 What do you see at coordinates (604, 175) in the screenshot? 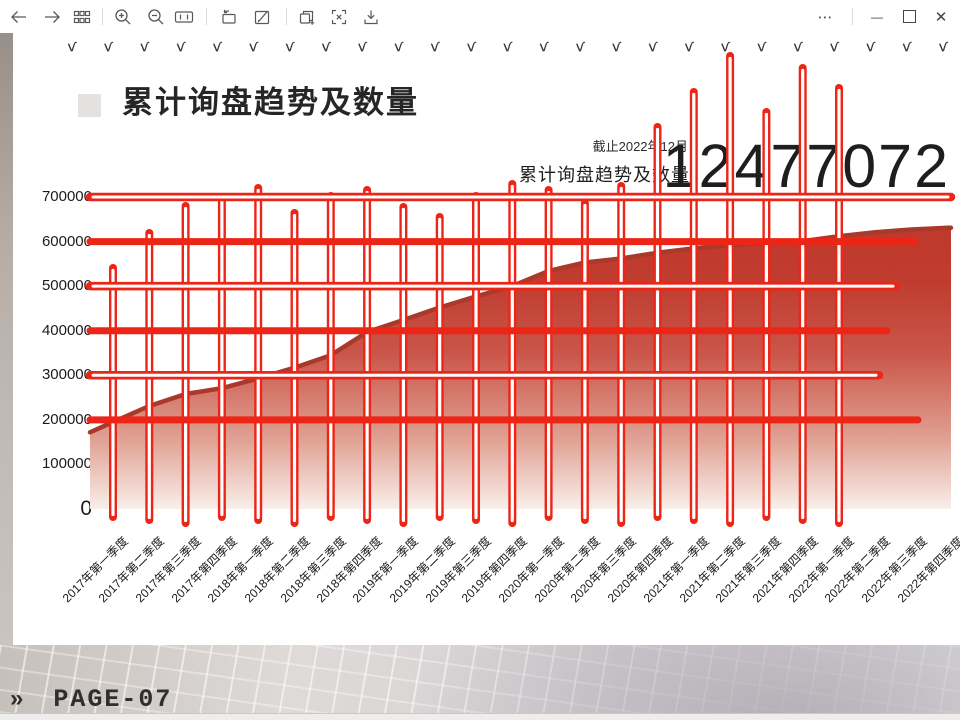
I see `chart-title-label: 累计询盘趋势及数量` at bounding box center [604, 175].